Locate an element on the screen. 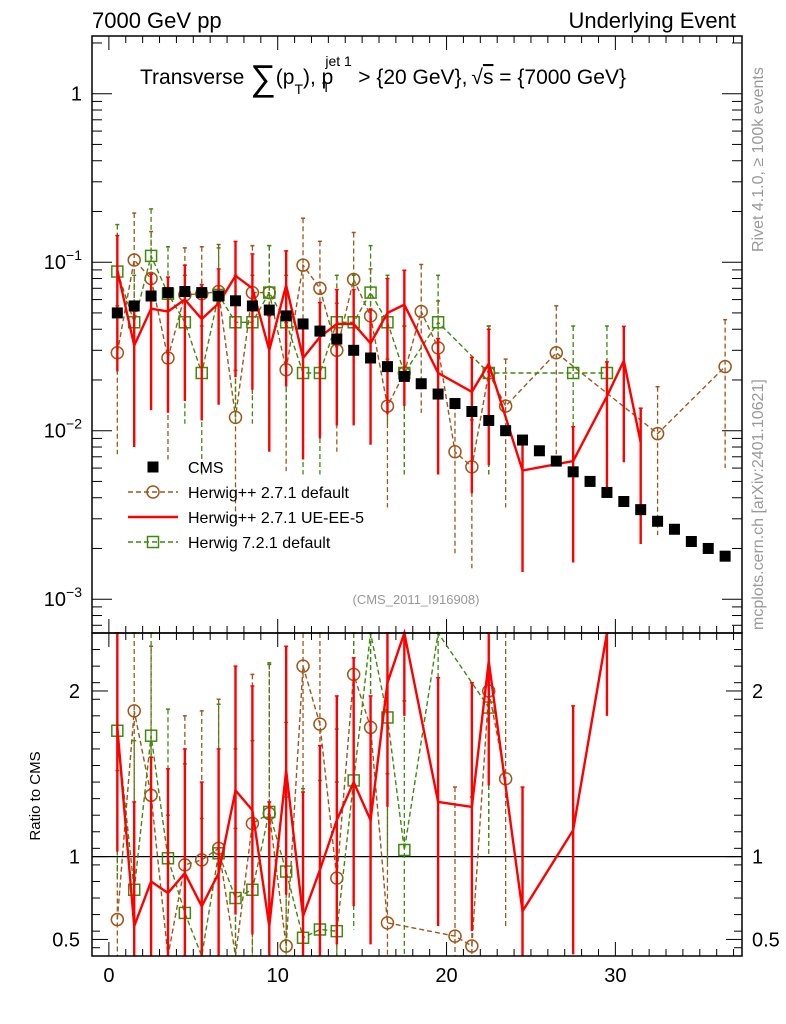 The width and height of the screenshot is (786, 1024). ratio-y-tick-label-right: 1 is located at coordinates (757, 858).